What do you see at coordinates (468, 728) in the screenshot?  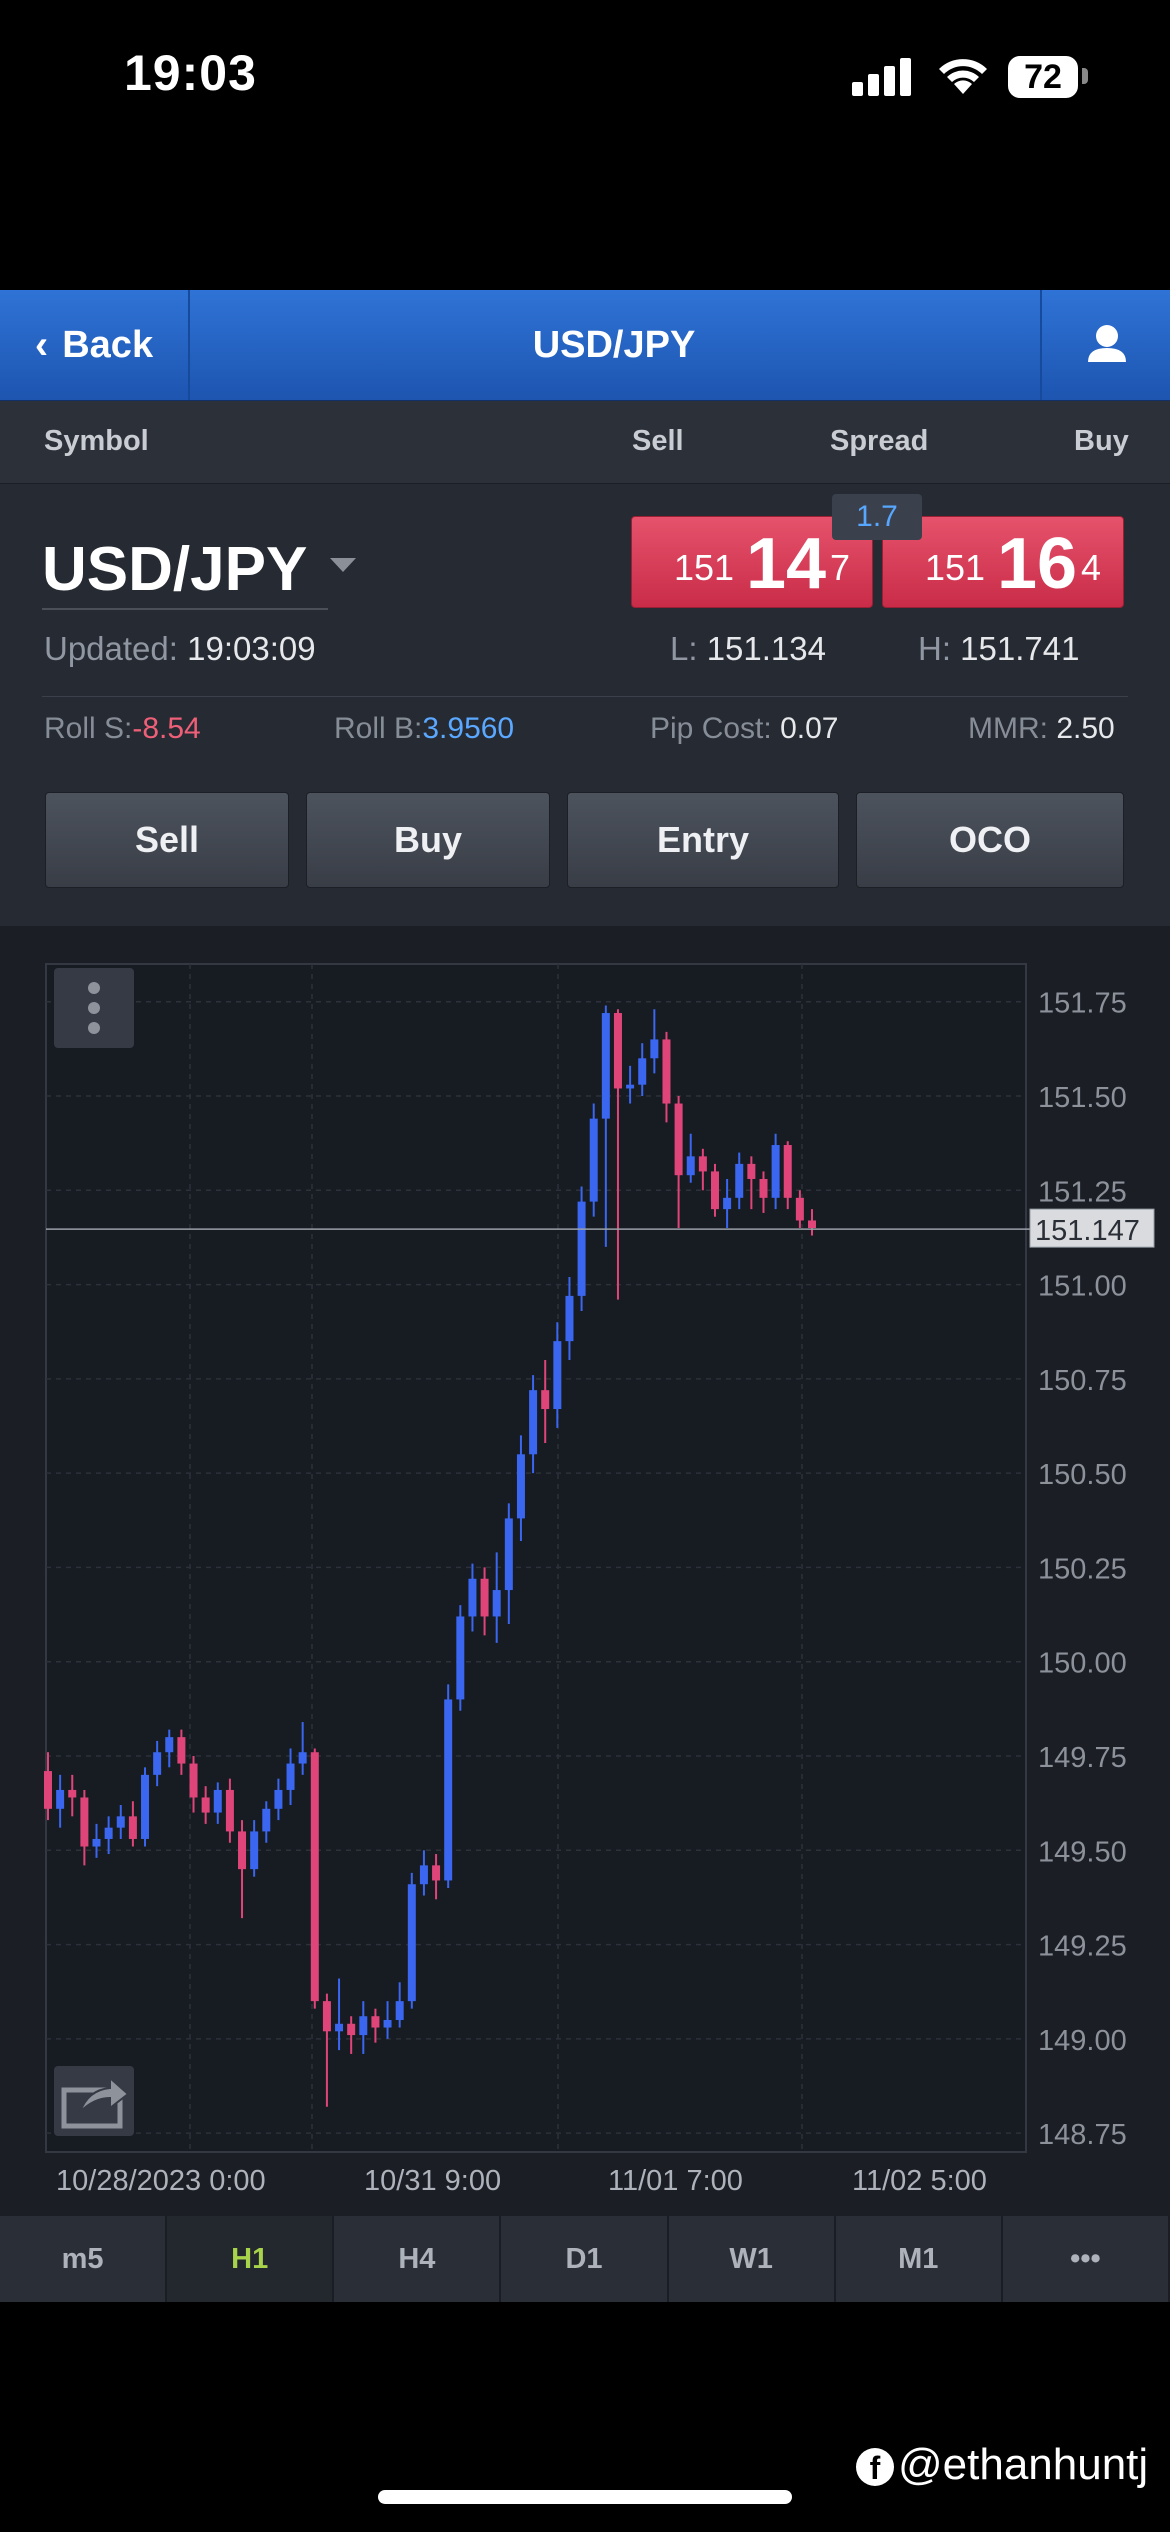 I see `roll-buy-value: 3.9560` at bounding box center [468, 728].